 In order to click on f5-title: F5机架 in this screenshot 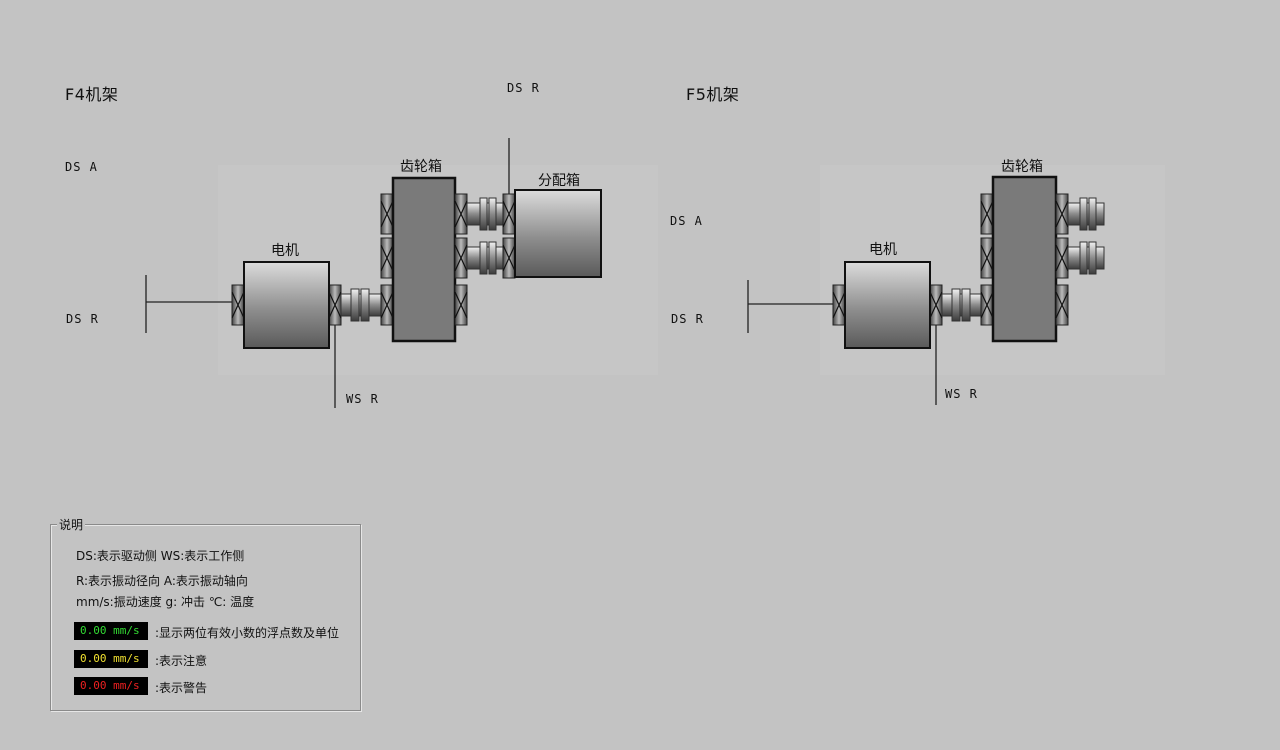, I will do `click(713, 94)`.